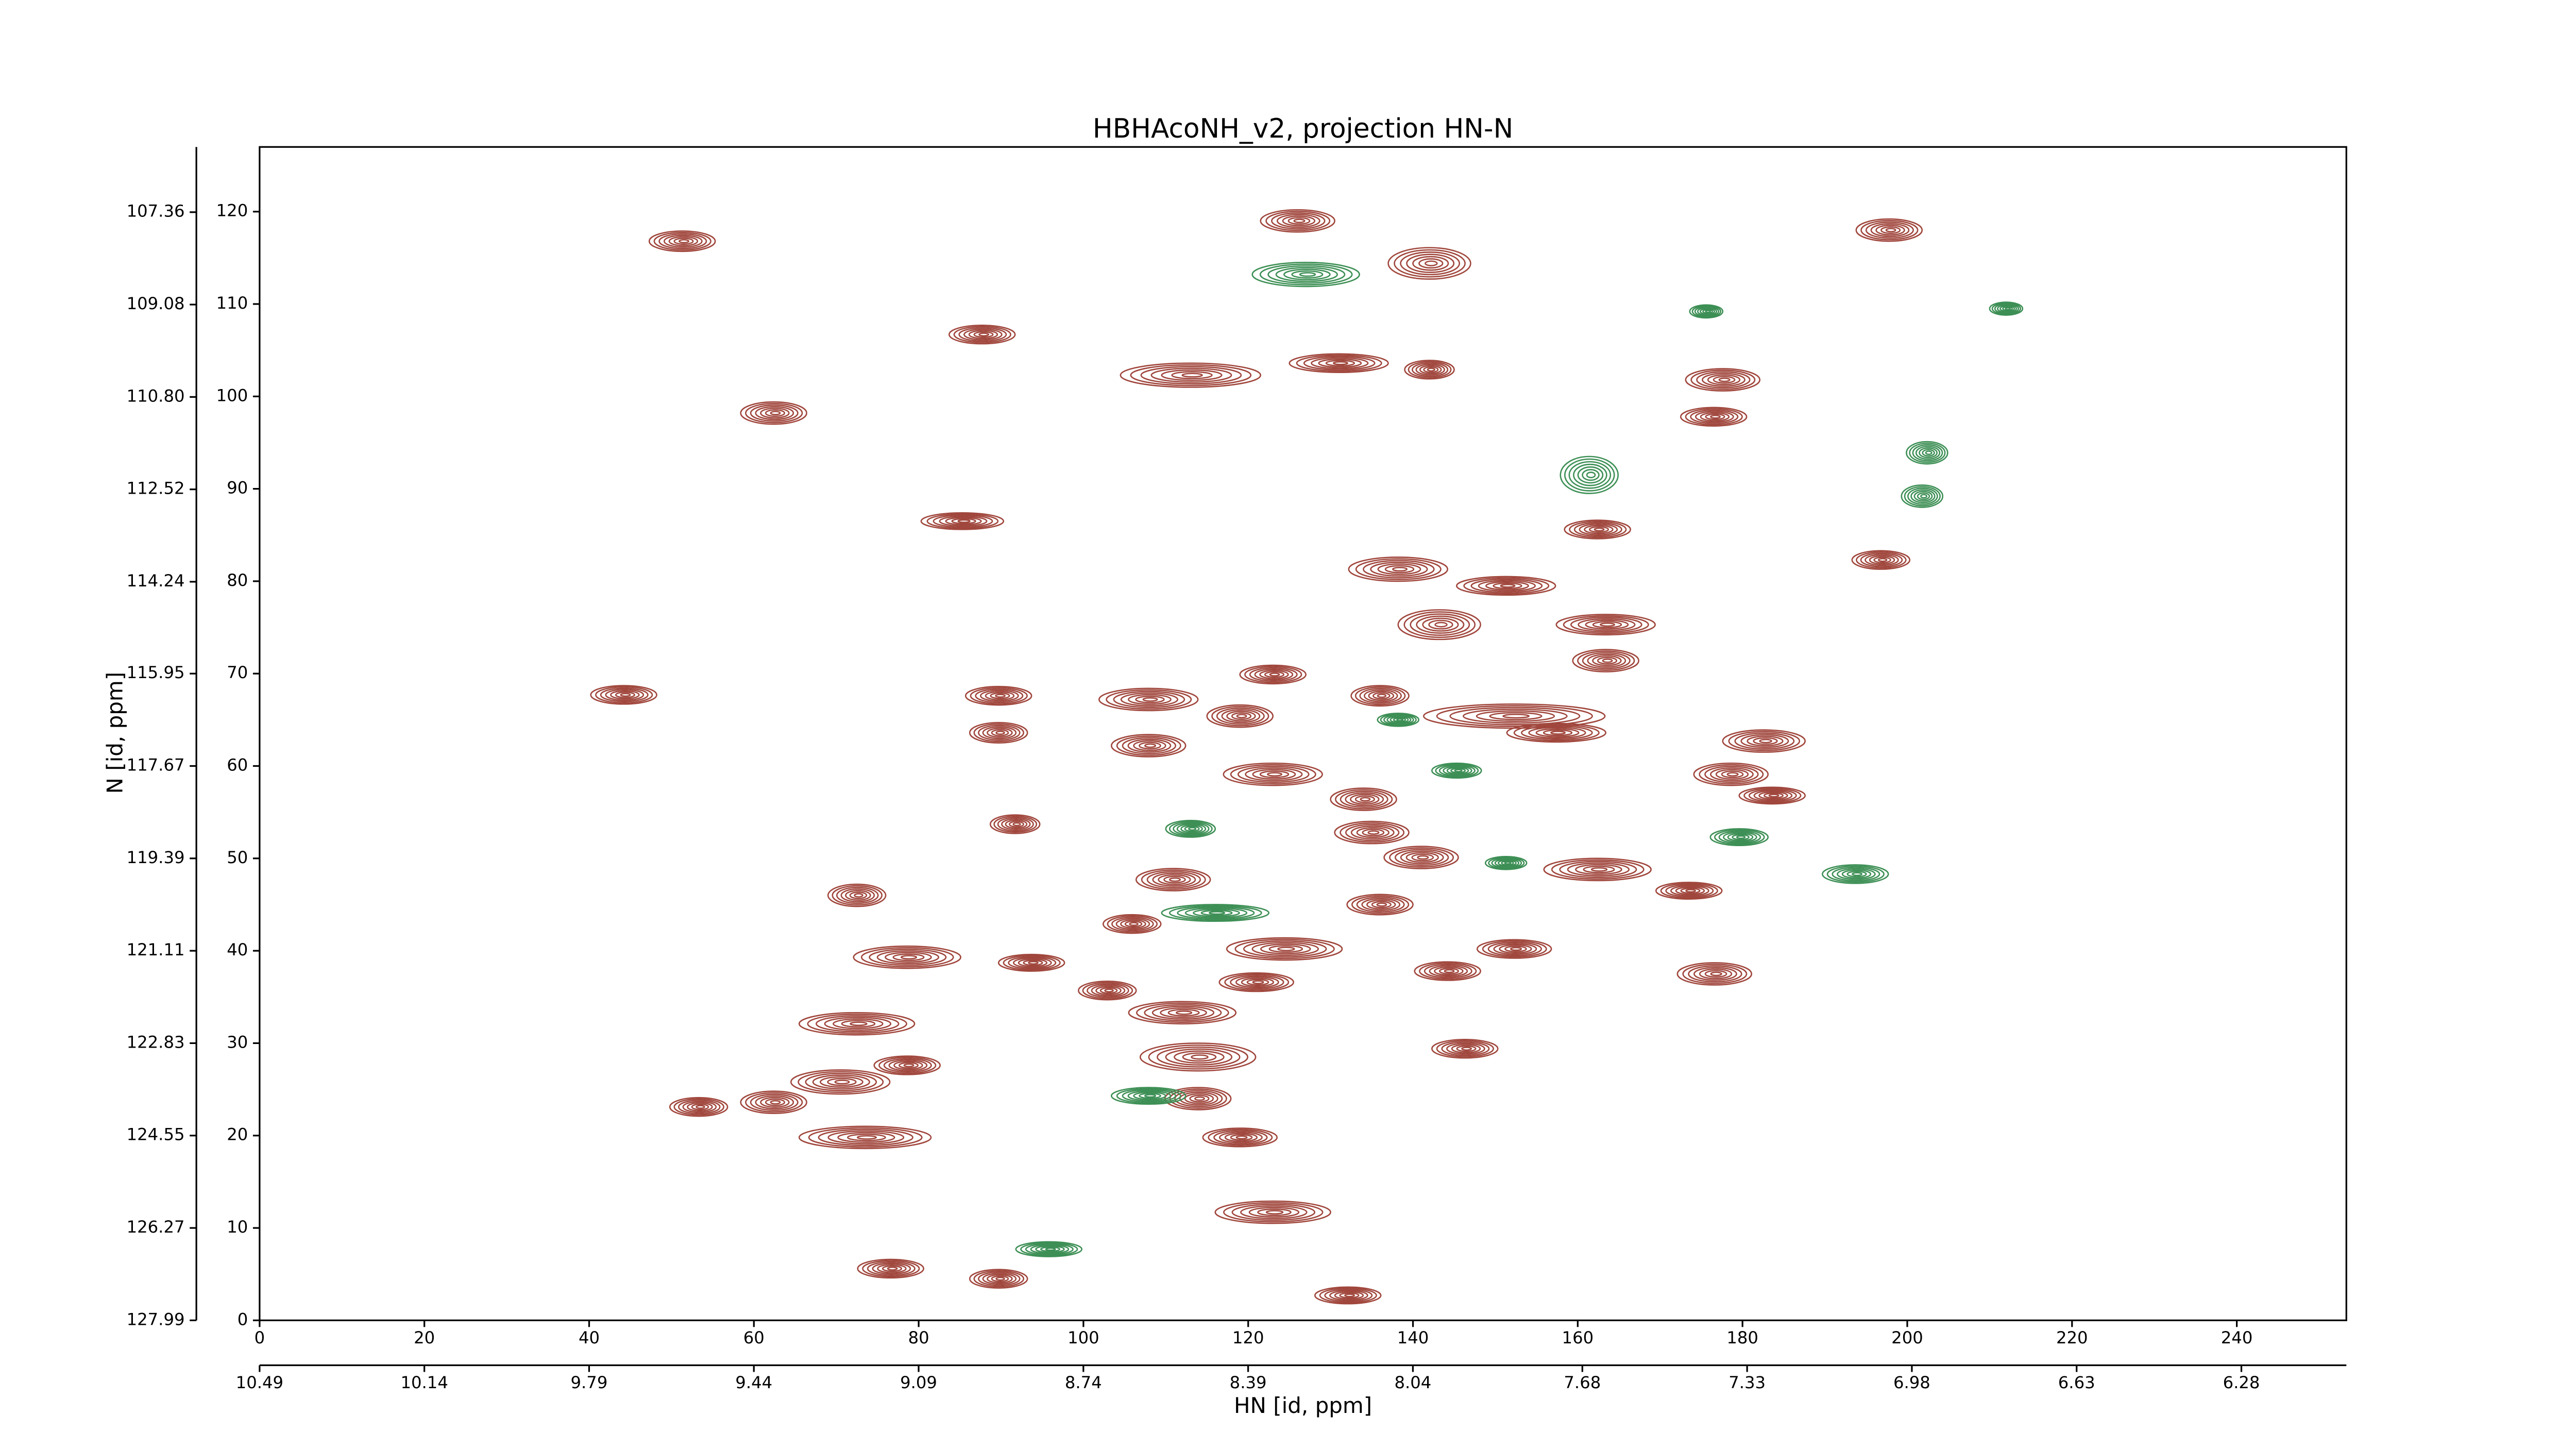  I want to click on x2-tick-label: 7.33, so click(1747, 1382).